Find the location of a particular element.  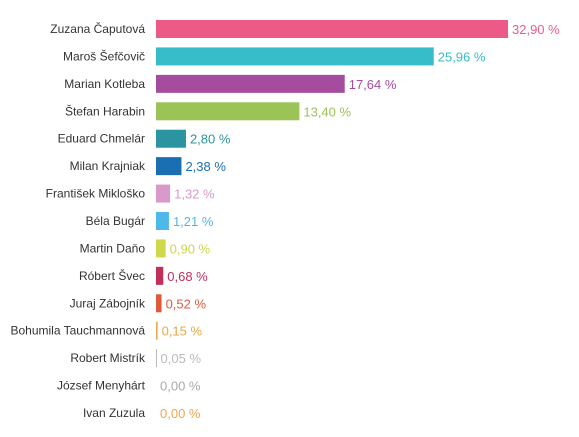

value-label: 0,05 % is located at coordinates (181, 358).